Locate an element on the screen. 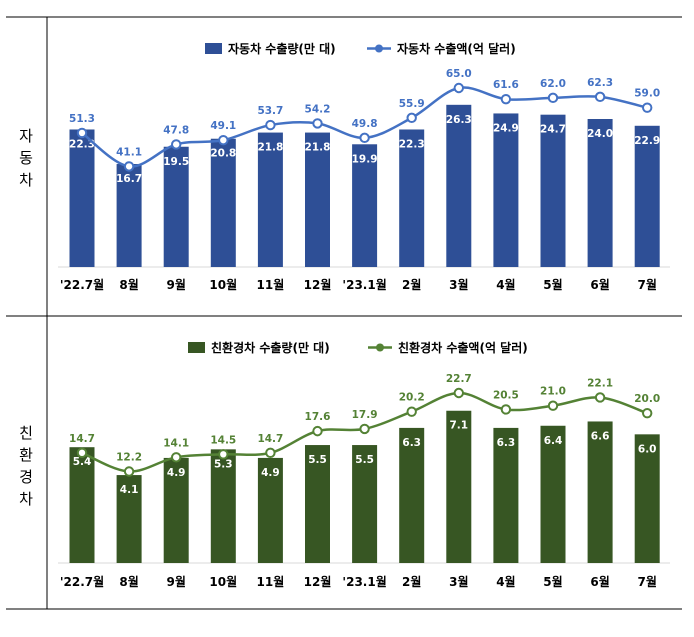 This screenshot has height=637, width=694. line-value-label: 49.8 is located at coordinates (365, 124).